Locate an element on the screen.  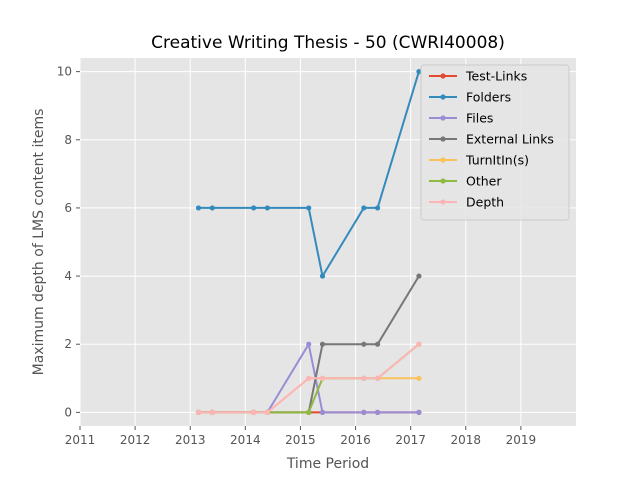
x-tick-label: 2012 is located at coordinates (135, 440).